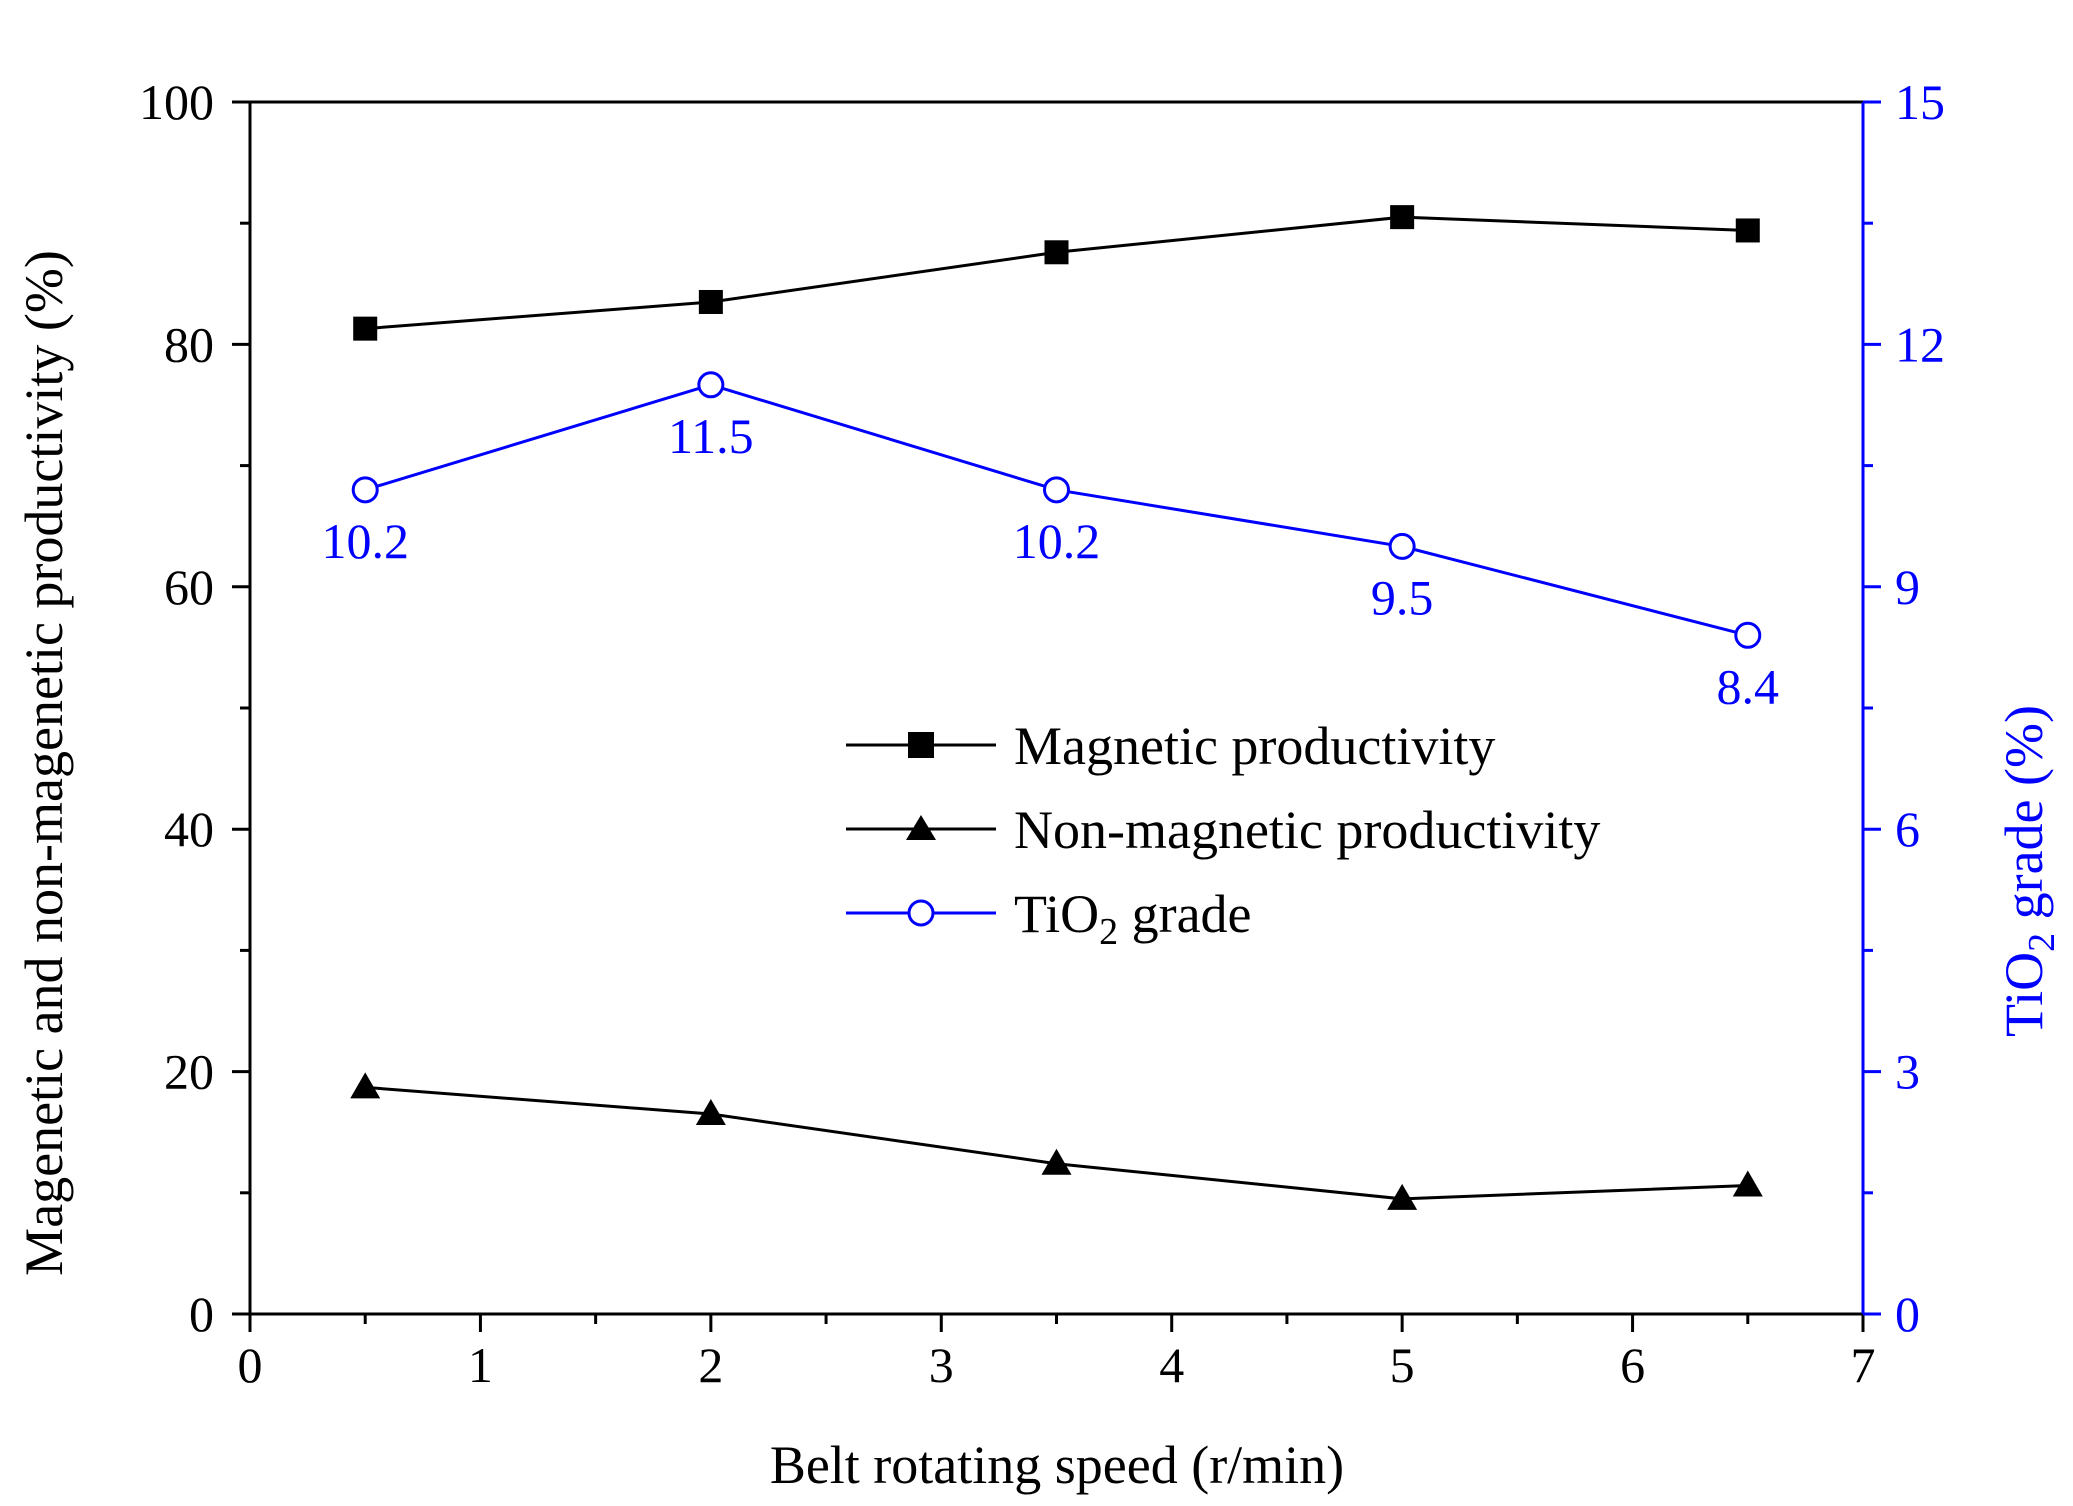 This screenshot has width=2073, height=1506. Describe the element at coordinates (2024, 819) in the screenshot. I see `y-right-title-rest: grade (%)` at that location.